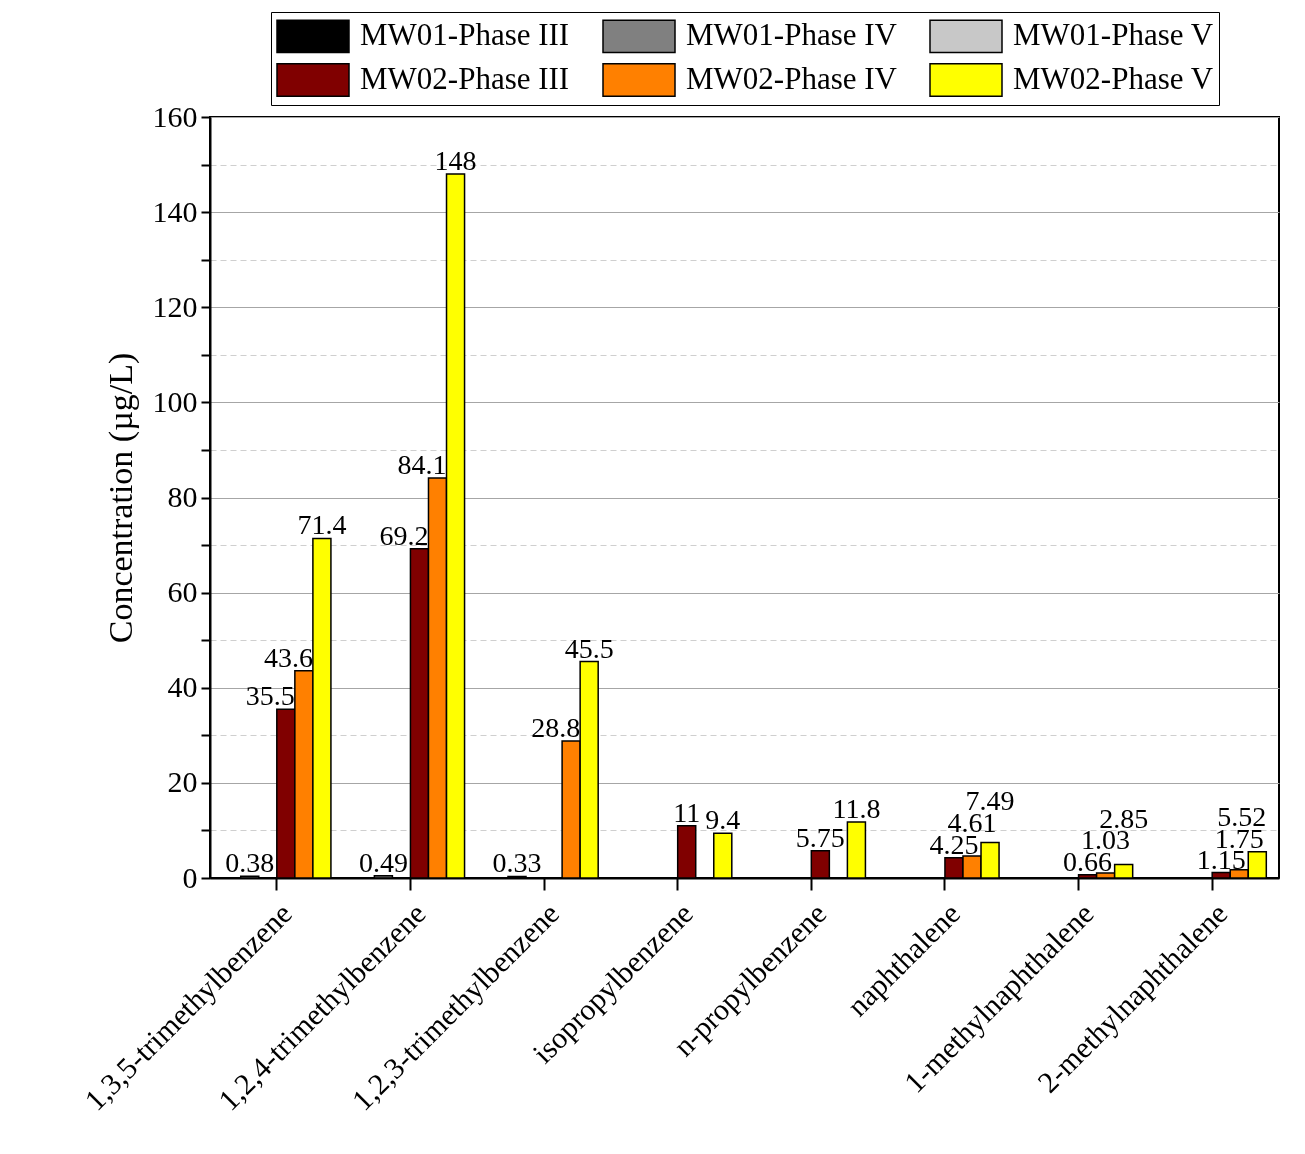 The height and width of the screenshot is (1154, 1305). I want to click on legend-label: MW02-Phase IV, so click(792, 78).